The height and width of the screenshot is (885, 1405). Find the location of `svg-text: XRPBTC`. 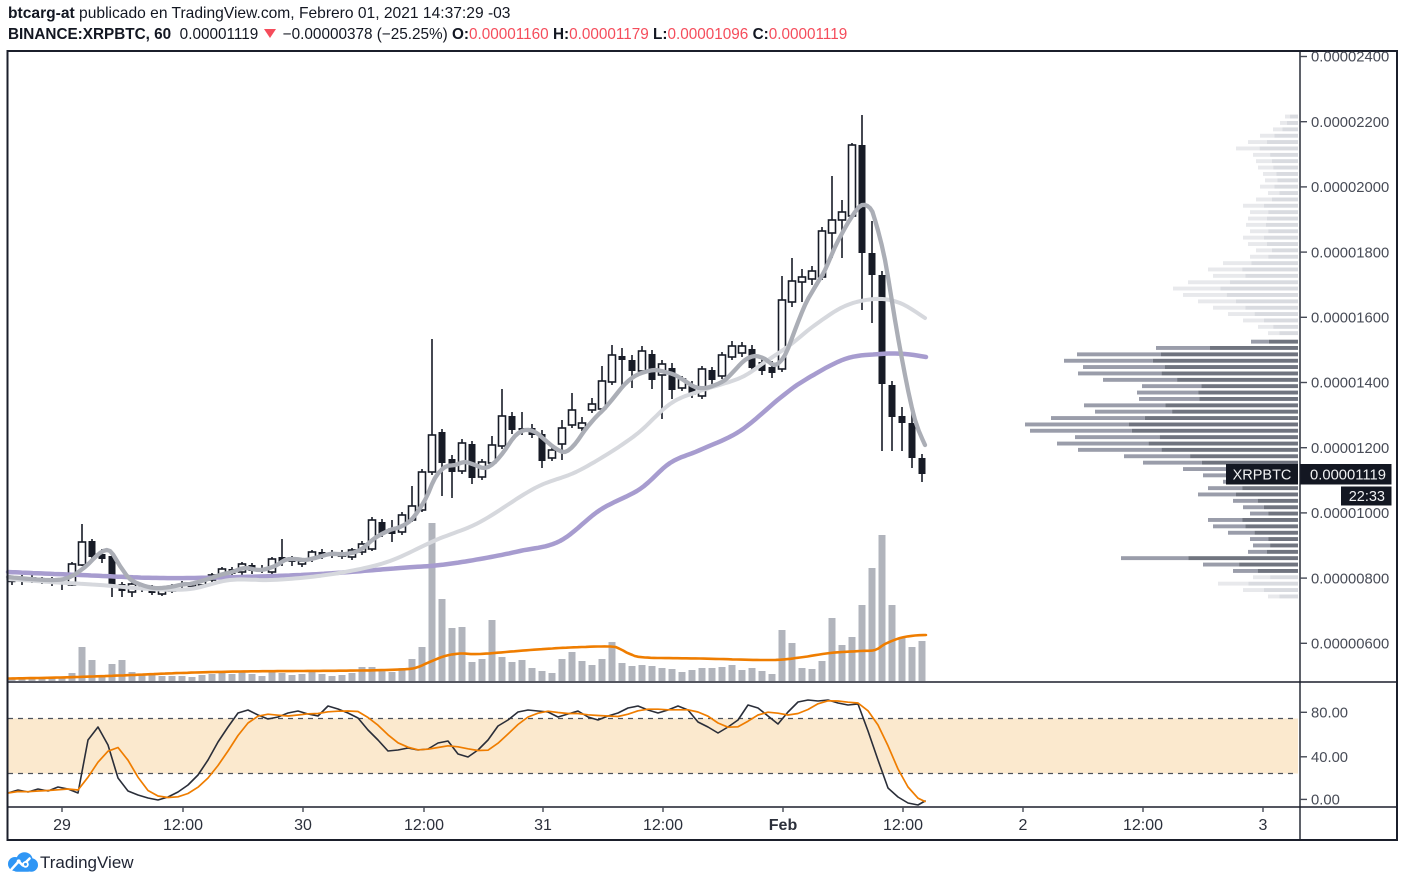

svg-text: XRPBTC is located at coordinates (1262, 476).